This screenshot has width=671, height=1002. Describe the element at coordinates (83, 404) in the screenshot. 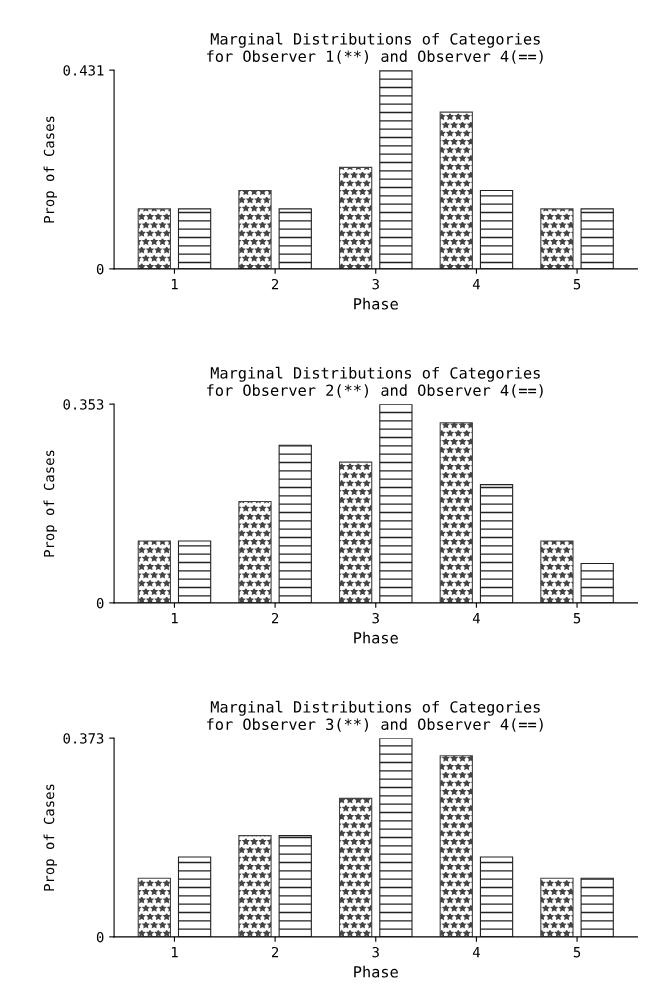

I see `y-tick-label: 0.353` at that location.